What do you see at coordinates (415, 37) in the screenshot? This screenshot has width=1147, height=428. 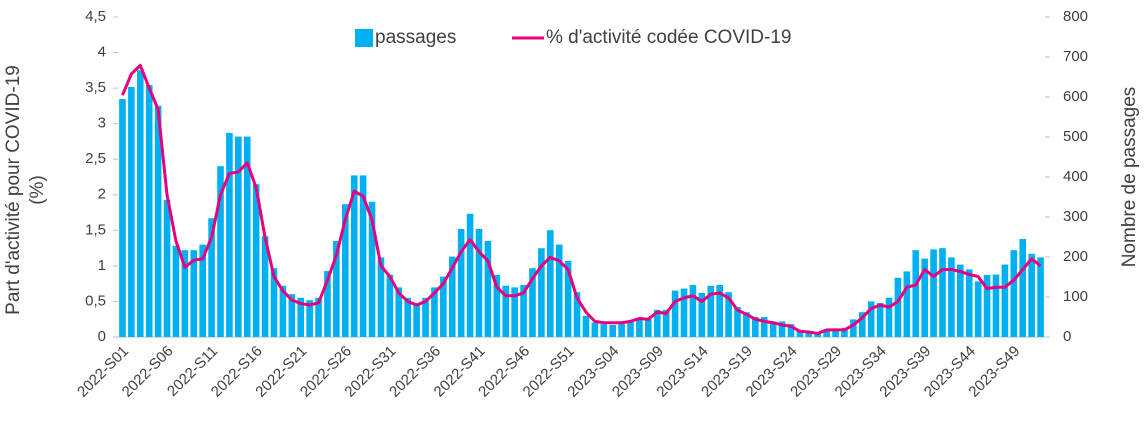 I see `legend-label: passages` at bounding box center [415, 37].